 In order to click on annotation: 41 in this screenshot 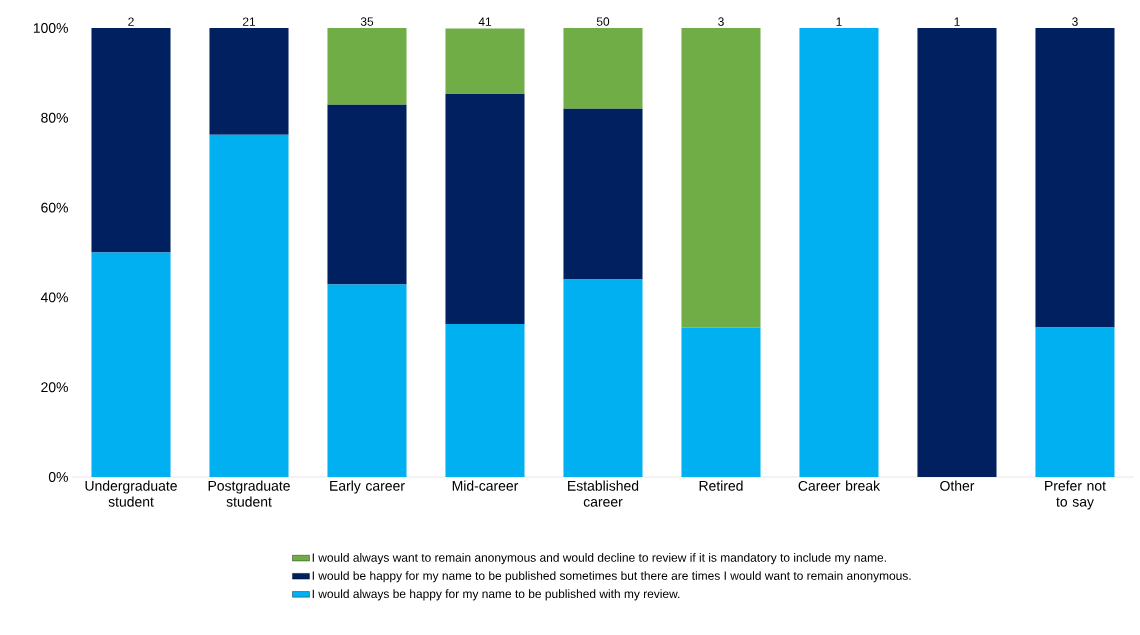, I will do `click(485, 21)`.